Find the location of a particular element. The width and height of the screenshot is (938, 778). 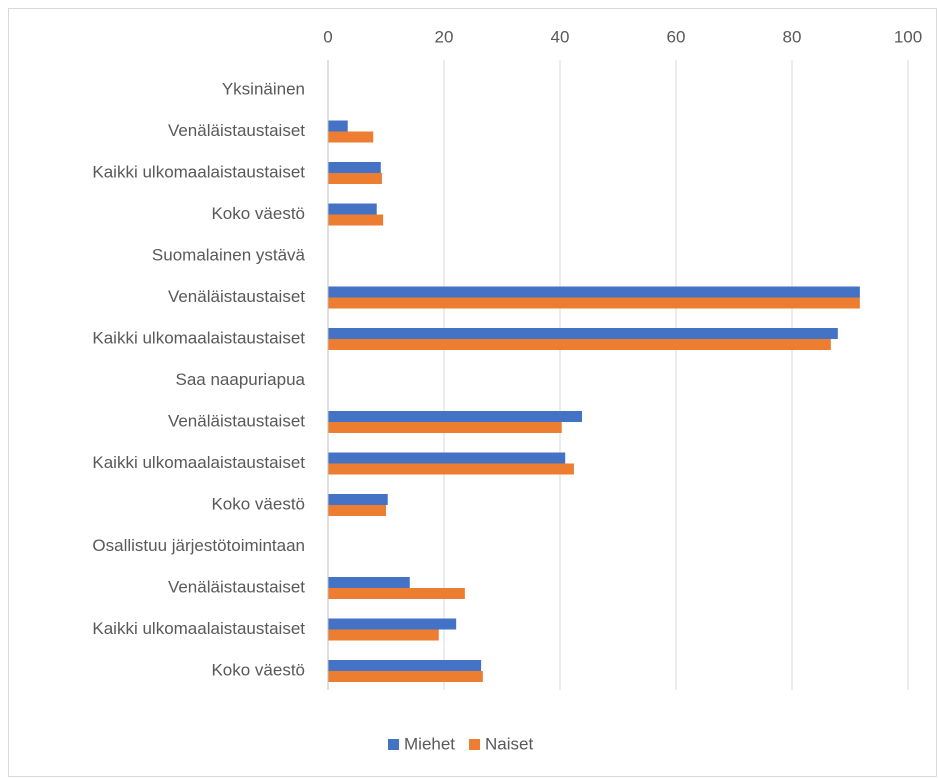

y-tick-label: Suomalainen ystävä is located at coordinates (229, 254).